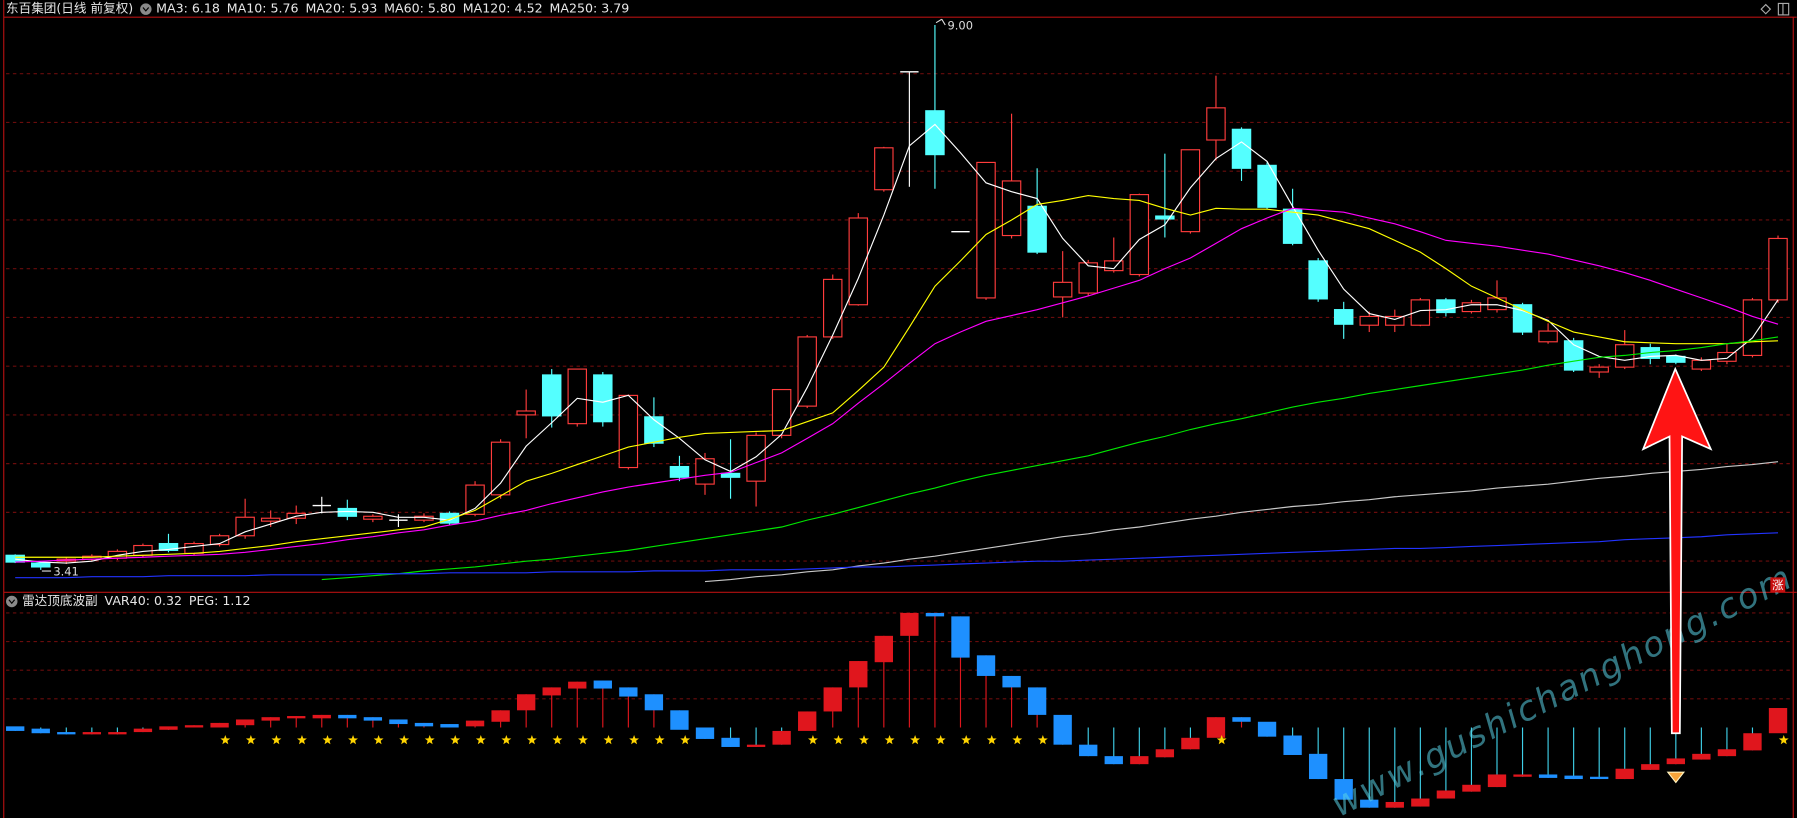  What do you see at coordinates (1766, 9) in the screenshot?
I see `icon-diamond` at bounding box center [1766, 9].